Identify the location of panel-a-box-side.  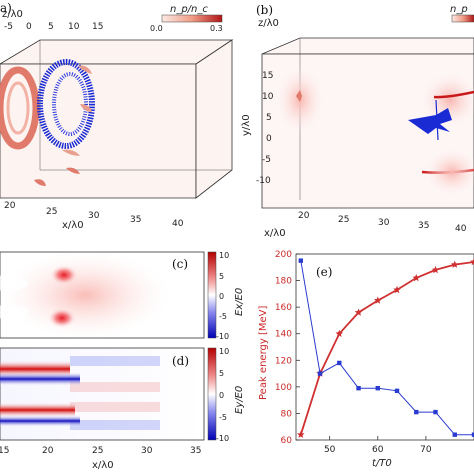
(214, 119).